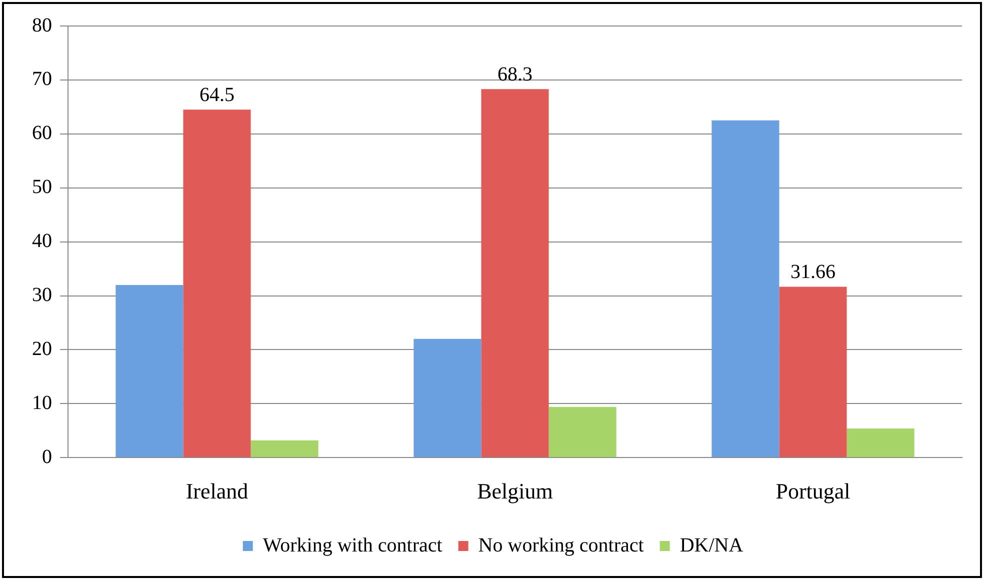 The width and height of the screenshot is (988, 584). I want to click on y-tick-label: 60, so click(42, 133).